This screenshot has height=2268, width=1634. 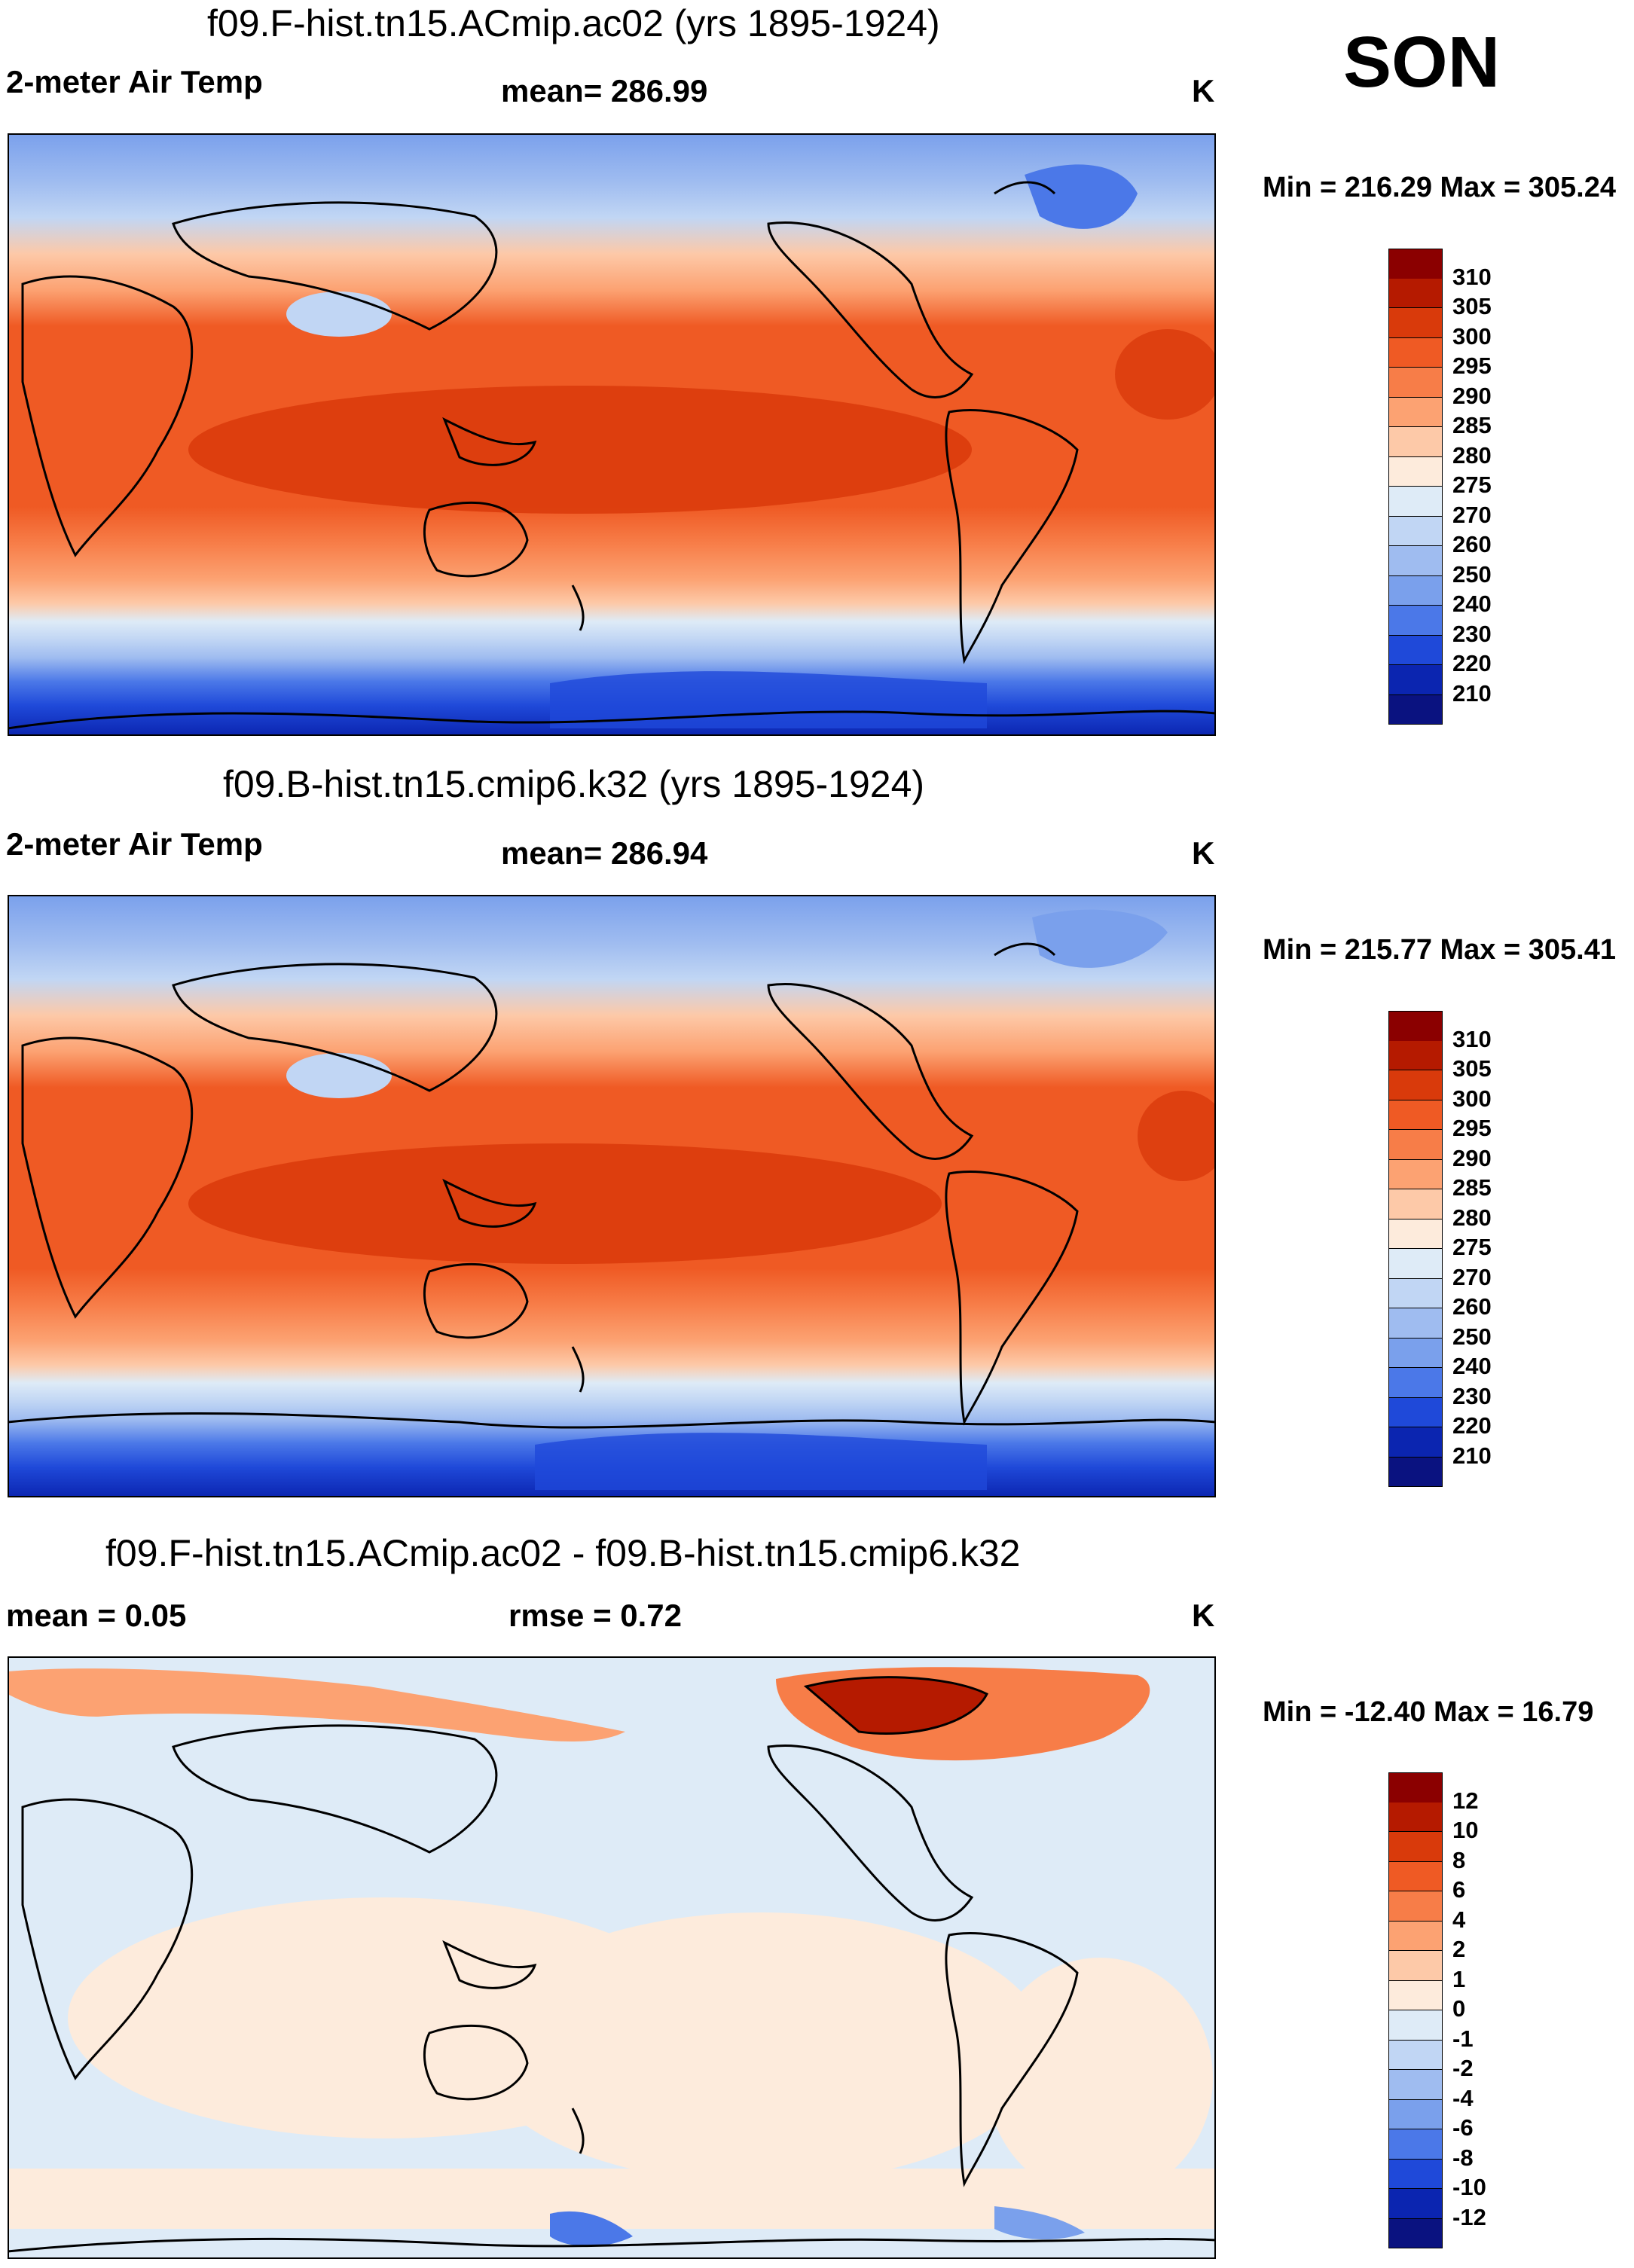 What do you see at coordinates (1472, 1187) in the screenshot?
I see `colorbar-tick-label: 285` at bounding box center [1472, 1187].